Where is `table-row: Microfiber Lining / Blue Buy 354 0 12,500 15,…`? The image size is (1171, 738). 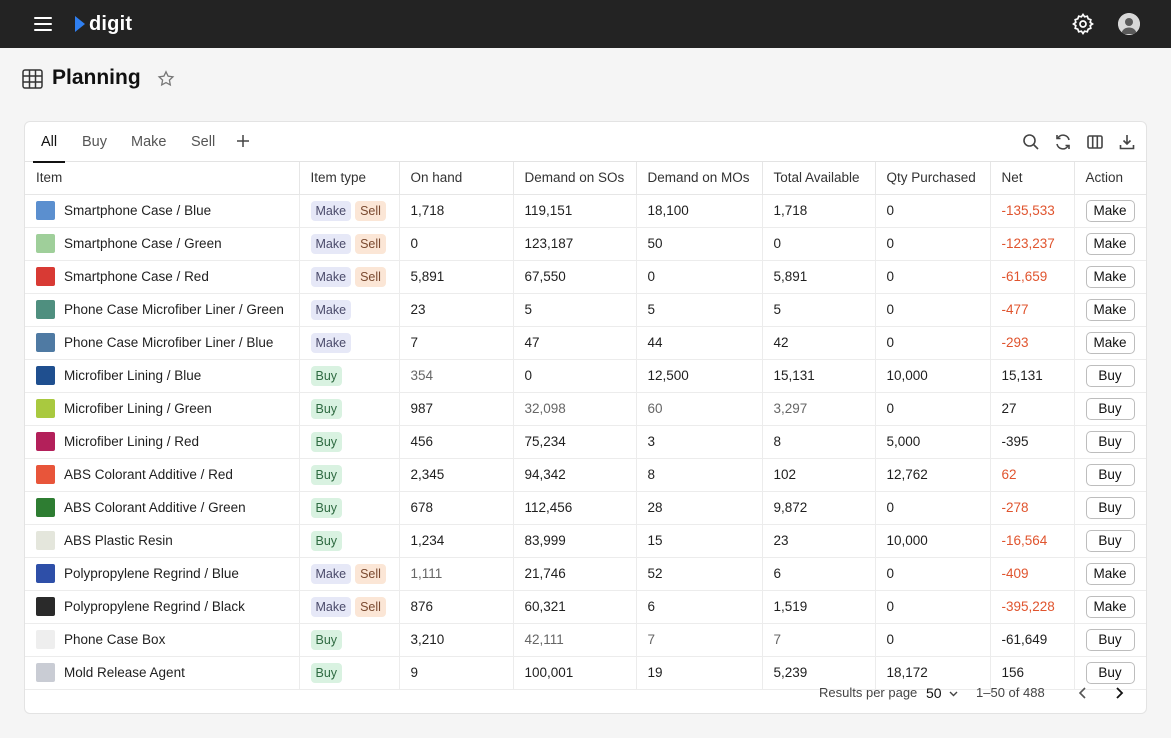 table-row: Microfiber Lining / Blue Buy 354 0 12,500 15,… is located at coordinates (585, 376).